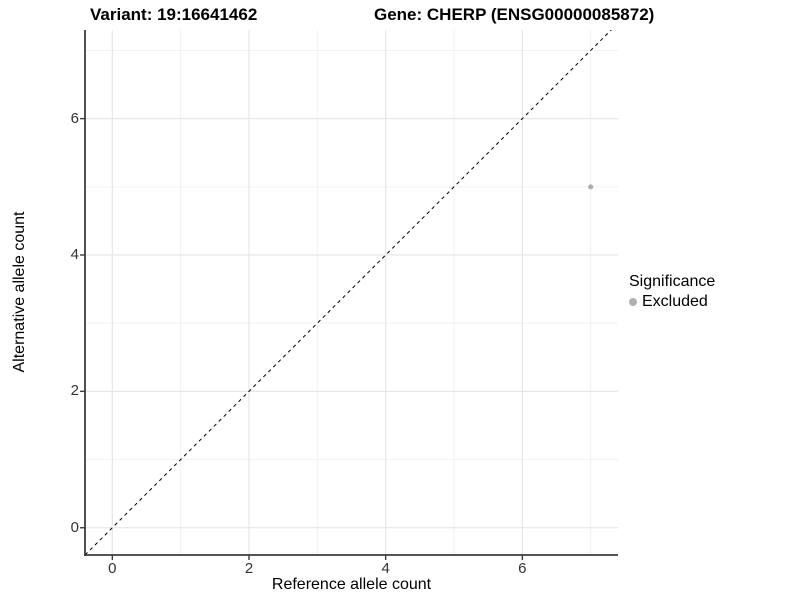 The image size is (800, 600). I want to click on legend-entries: Excluded, so click(672, 302).